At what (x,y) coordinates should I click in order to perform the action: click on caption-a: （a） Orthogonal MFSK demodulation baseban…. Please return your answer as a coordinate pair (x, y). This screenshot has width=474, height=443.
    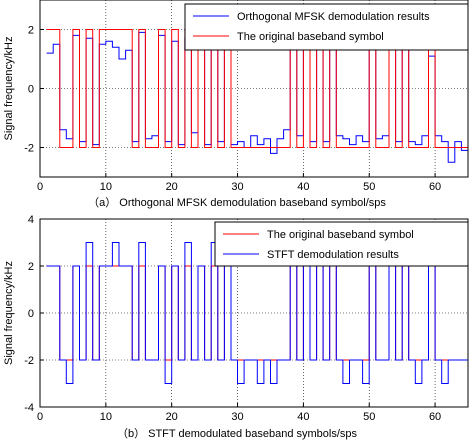
    Looking at the image, I should click on (237, 203).